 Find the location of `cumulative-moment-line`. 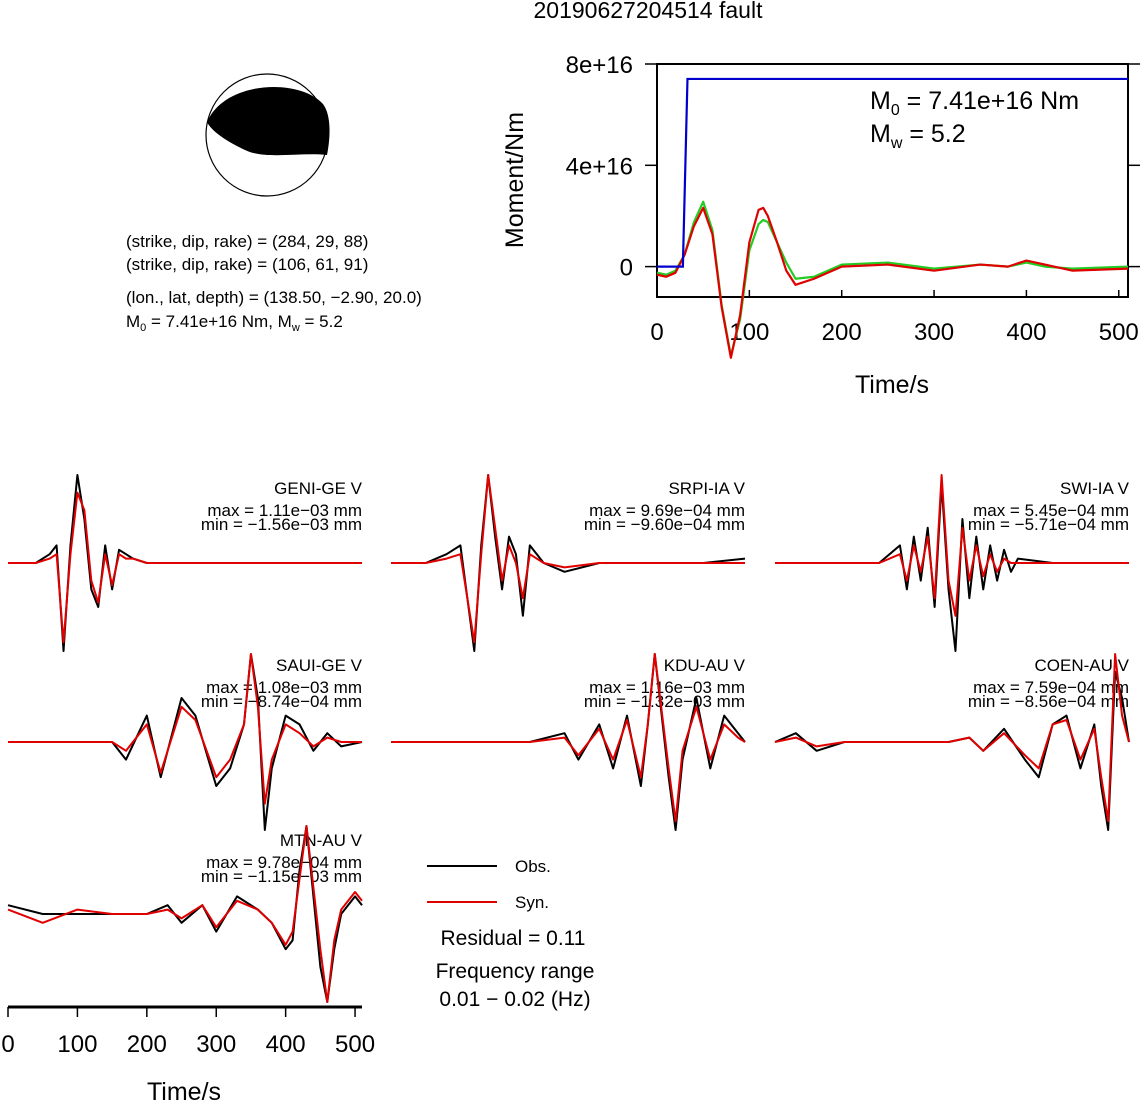

cumulative-moment-line is located at coordinates (892, 172).